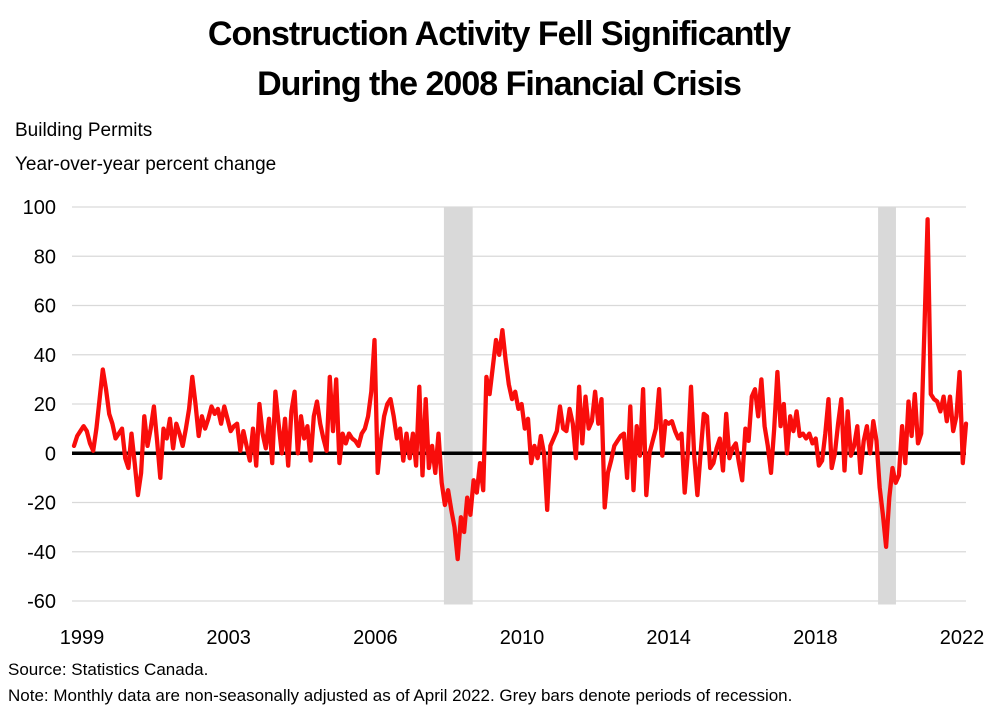  I want to click on y-tick-label: 40, so click(45, 356).